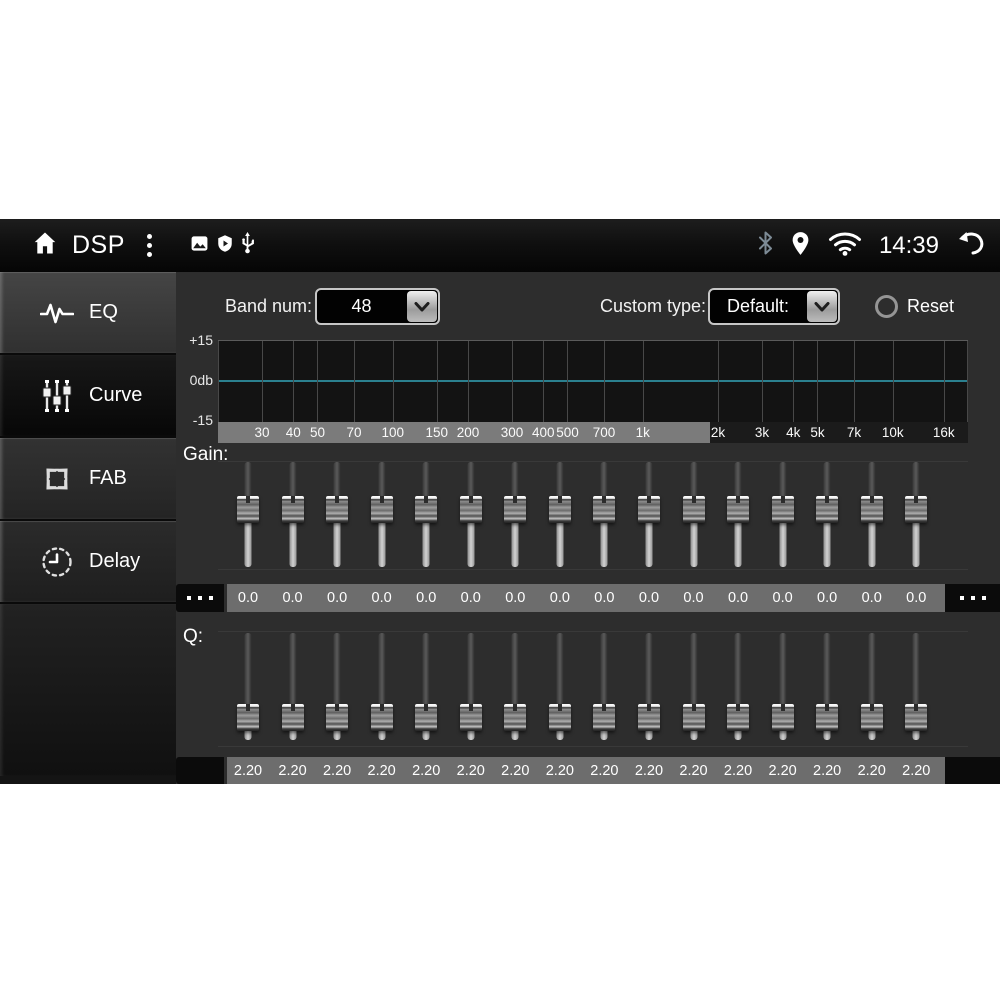 Image resolution: width=1000 pixels, height=1000 pixels. I want to click on freq-tick-label: 1k, so click(642, 432).